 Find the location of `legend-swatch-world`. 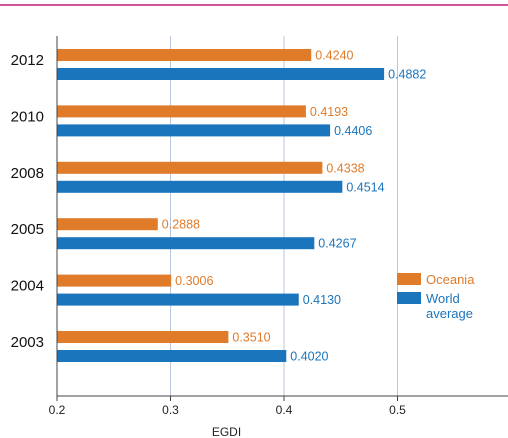

legend-swatch-world is located at coordinates (409, 298).